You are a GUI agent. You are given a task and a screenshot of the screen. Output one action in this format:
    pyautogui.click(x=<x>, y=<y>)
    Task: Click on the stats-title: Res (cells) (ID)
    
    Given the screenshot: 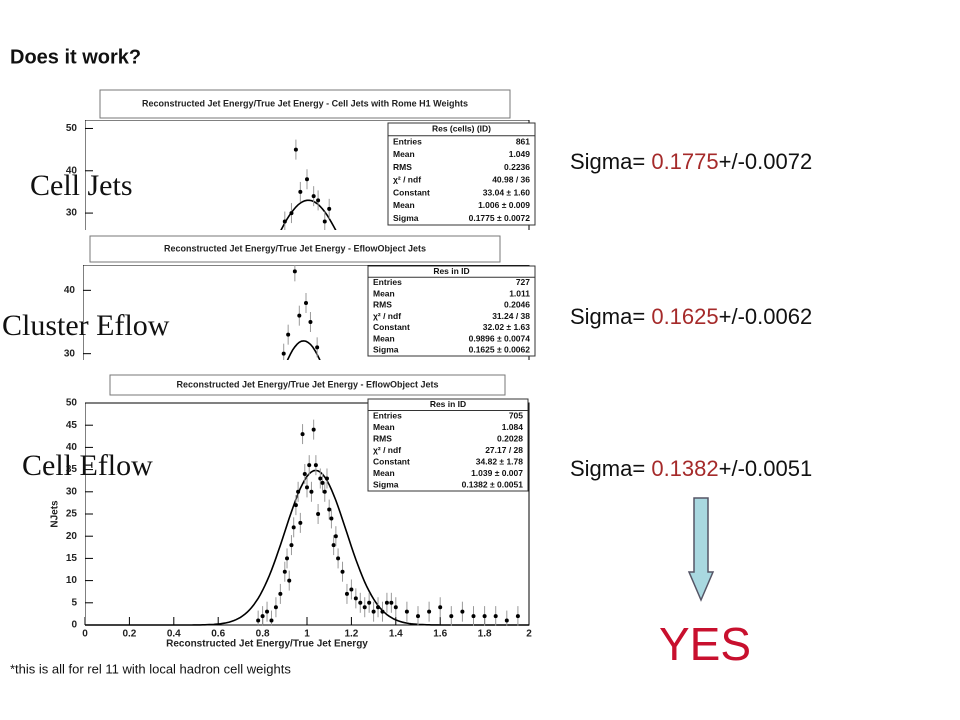 What is the action you would take?
    pyautogui.click(x=461, y=129)
    